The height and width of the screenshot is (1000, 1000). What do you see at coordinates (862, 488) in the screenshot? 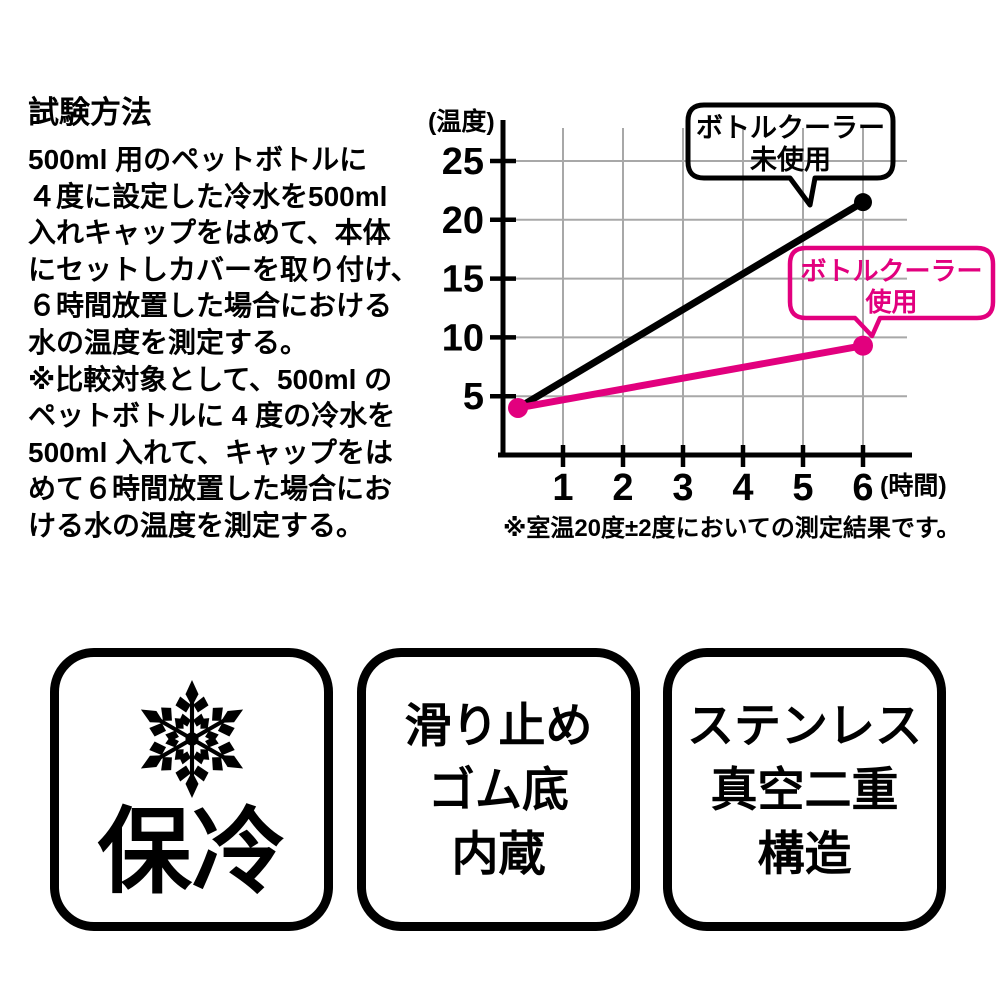
I see `x-tick-label: 6` at bounding box center [862, 488].